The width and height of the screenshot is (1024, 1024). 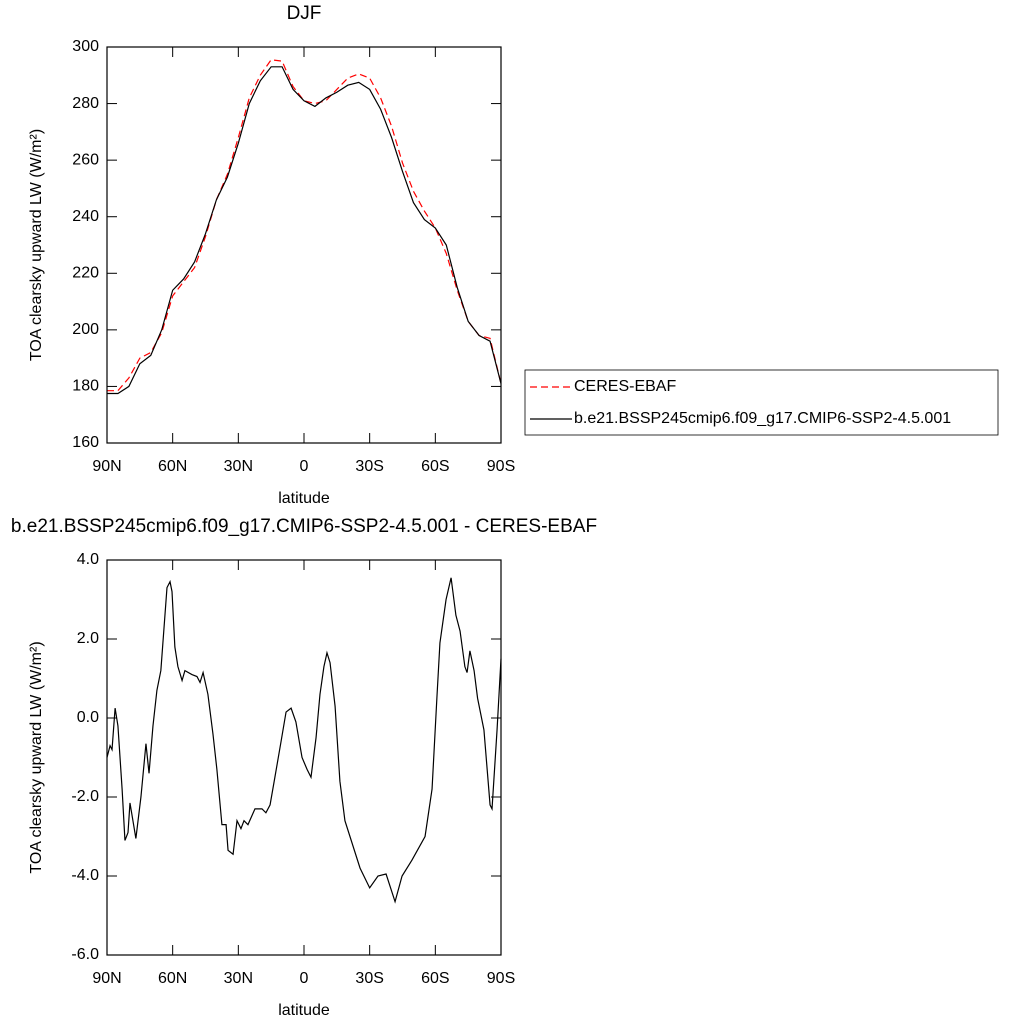 I want to click on y-tick-label: 260, so click(x=85, y=159).